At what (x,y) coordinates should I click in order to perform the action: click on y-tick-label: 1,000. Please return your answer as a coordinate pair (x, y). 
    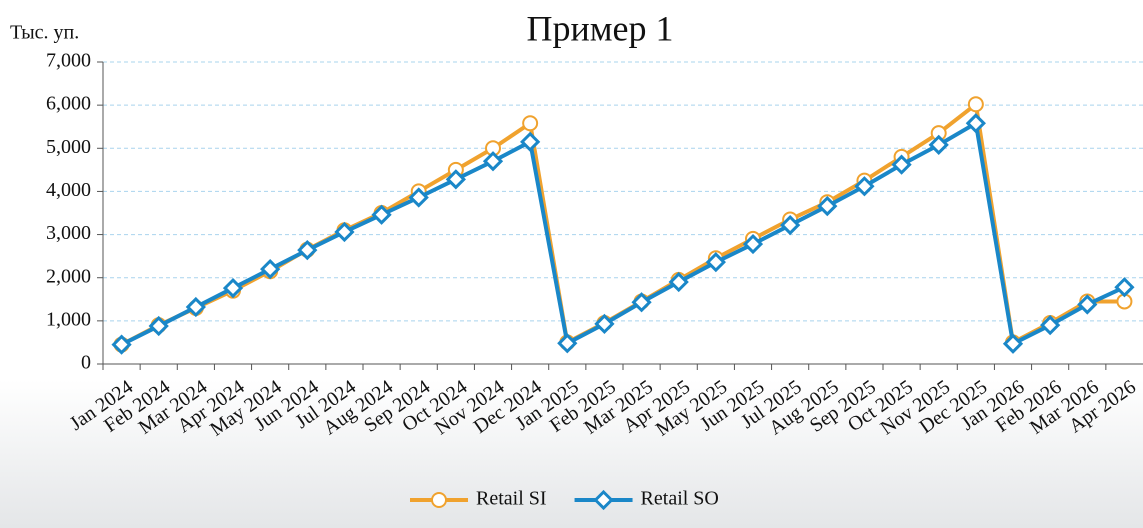
    Looking at the image, I should click on (68, 319).